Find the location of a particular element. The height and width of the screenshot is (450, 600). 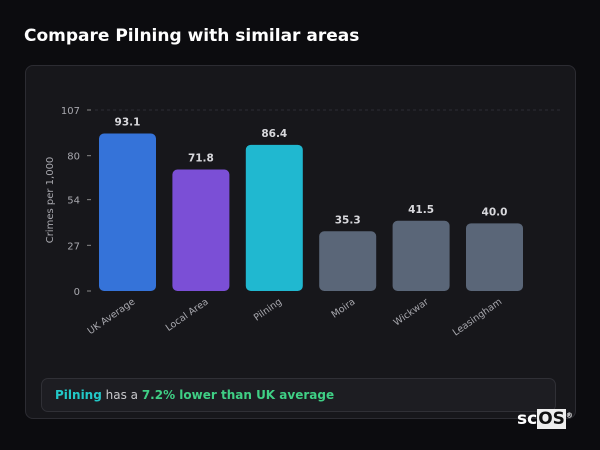

bar-moira is located at coordinates (348, 261).